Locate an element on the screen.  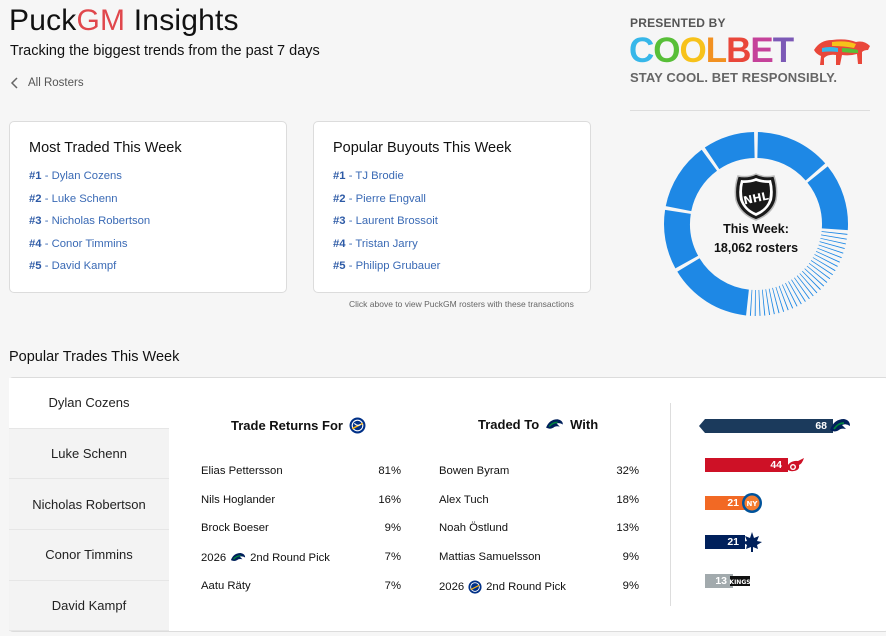
coolbet-logo: COOLBET is located at coordinates (711, 50).